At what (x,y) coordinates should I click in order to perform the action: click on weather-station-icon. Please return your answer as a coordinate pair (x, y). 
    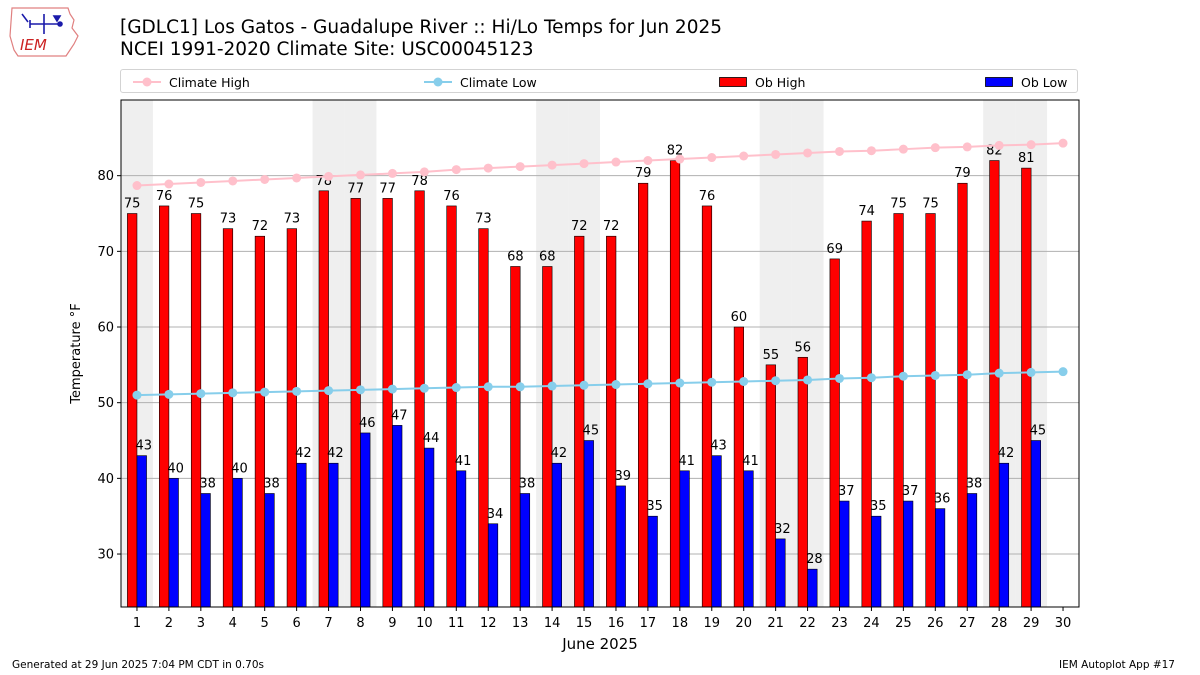
    Looking at the image, I should click on (42, 23).